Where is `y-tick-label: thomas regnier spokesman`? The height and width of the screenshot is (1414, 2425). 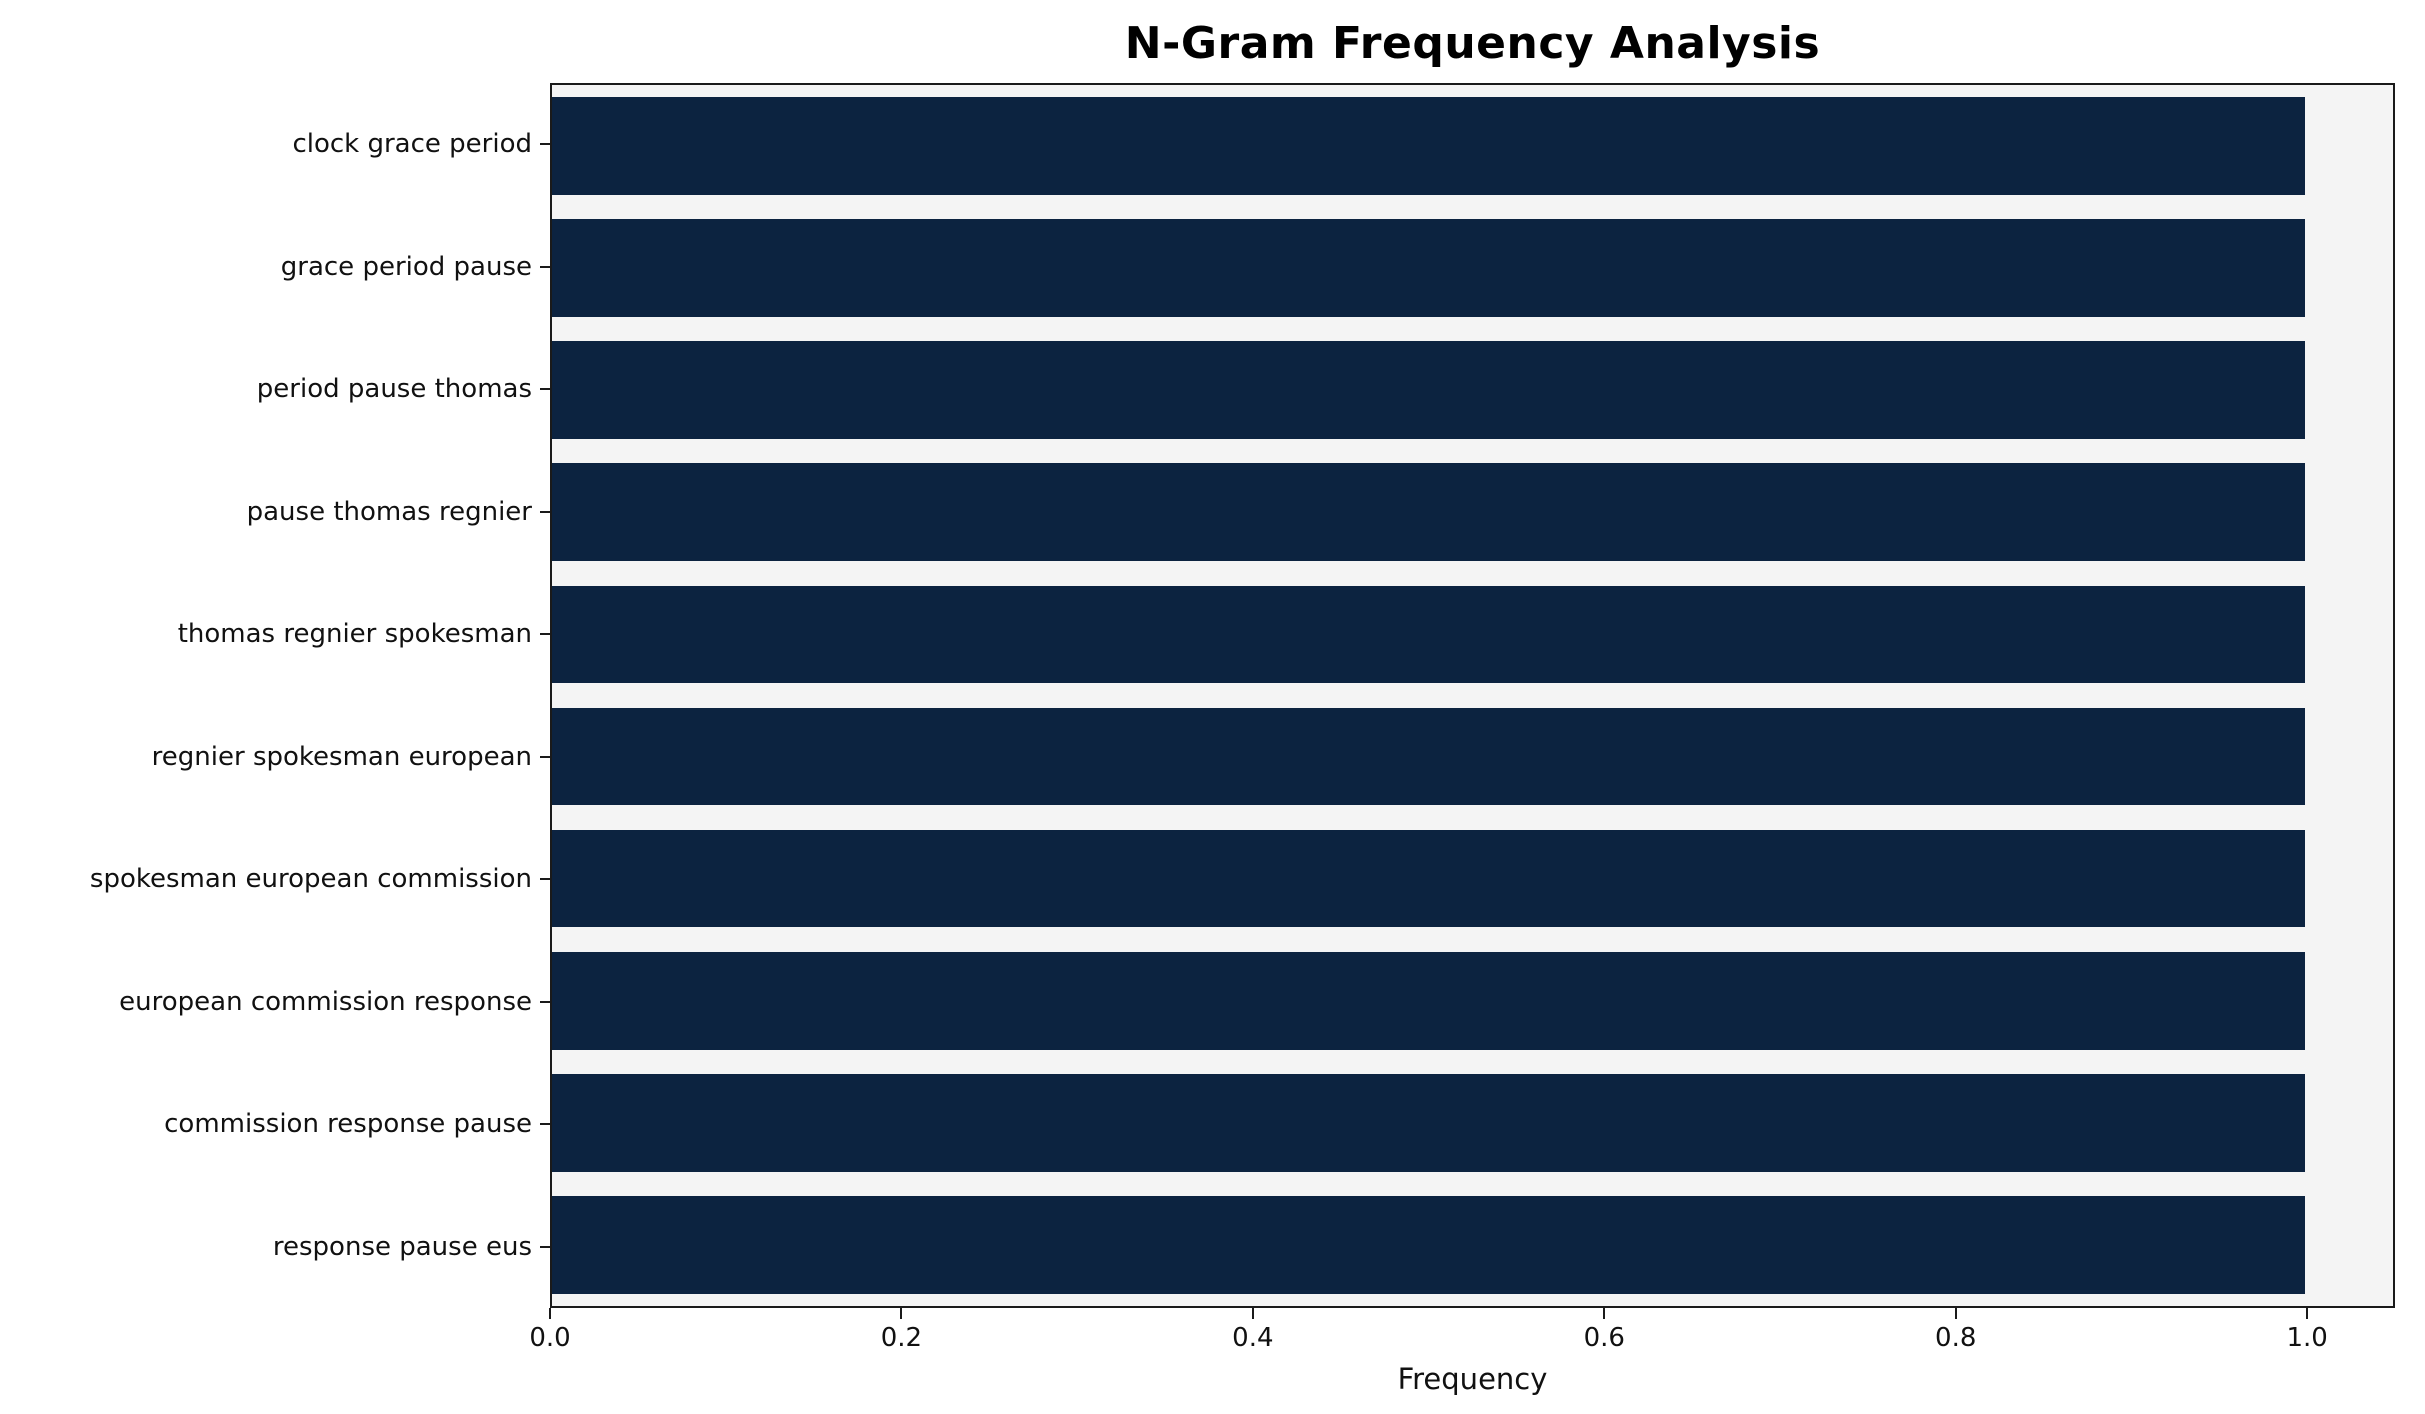 y-tick-label: thomas regnier spokesman is located at coordinates (354, 634).